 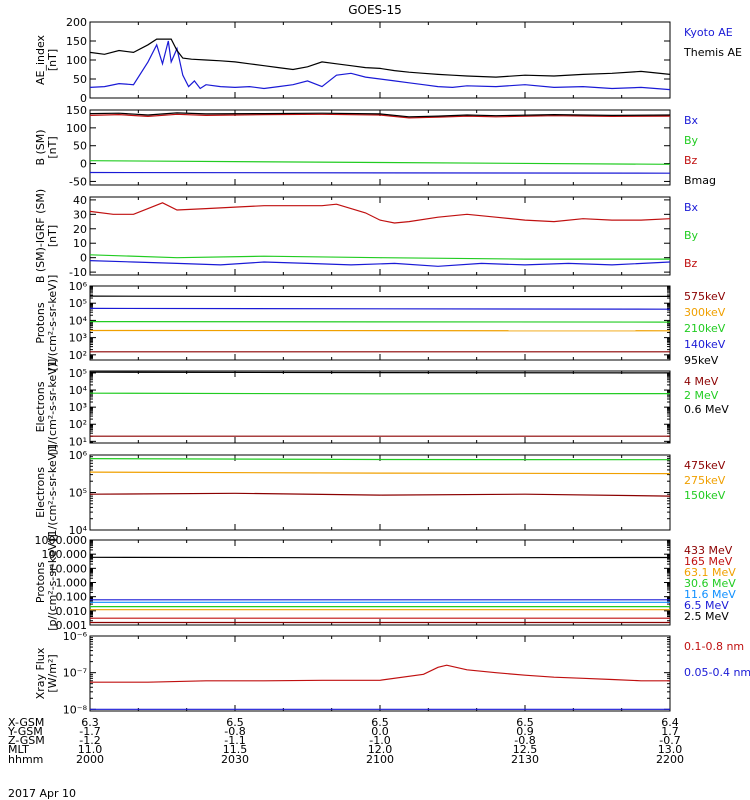 What do you see at coordinates (708, 550) in the screenshot?
I see `legend-entry: 433 MeV` at bounding box center [708, 550].